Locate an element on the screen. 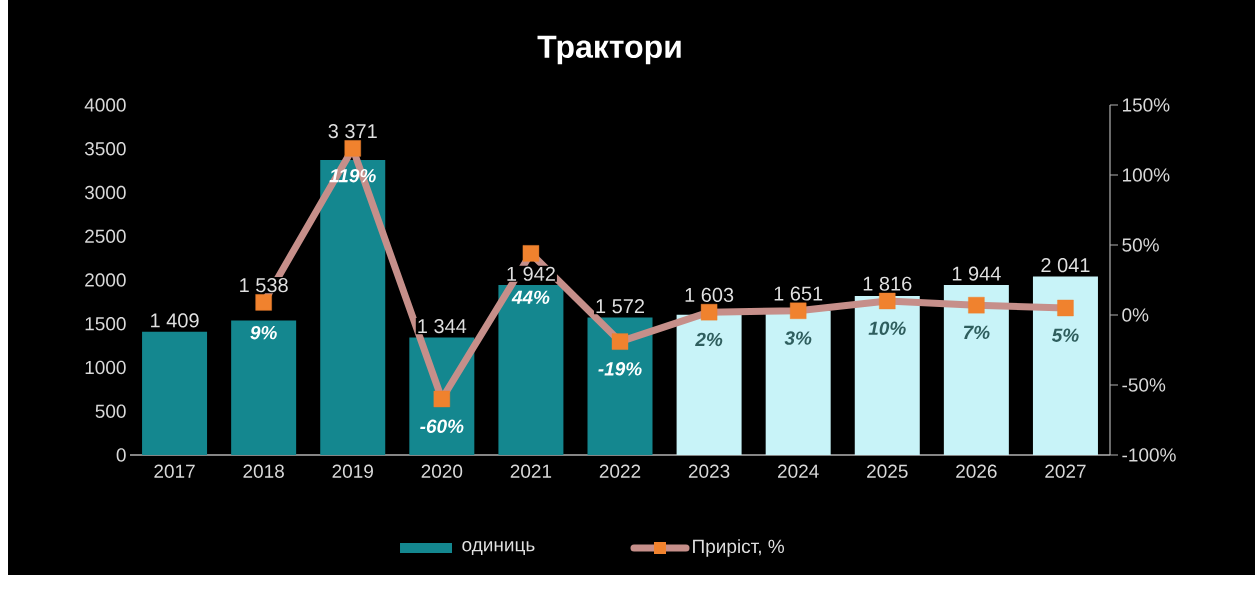 The width and height of the screenshot is (1259, 597). x-tick-label: 2022 is located at coordinates (620, 471).